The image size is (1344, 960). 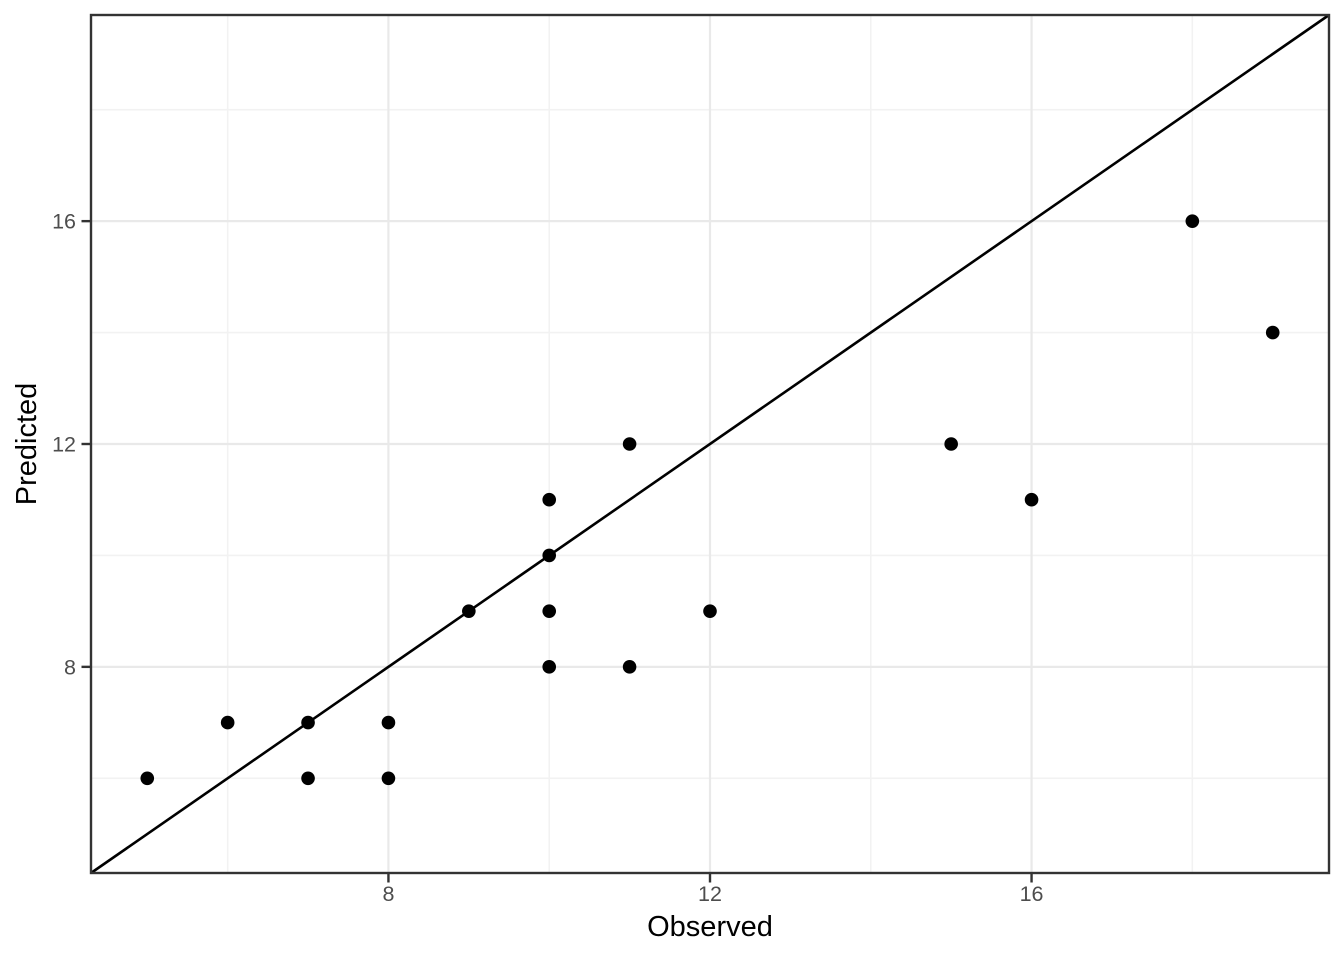 What do you see at coordinates (1032, 894) in the screenshot?
I see `x-tick-label: 16` at bounding box center [1032, 894].